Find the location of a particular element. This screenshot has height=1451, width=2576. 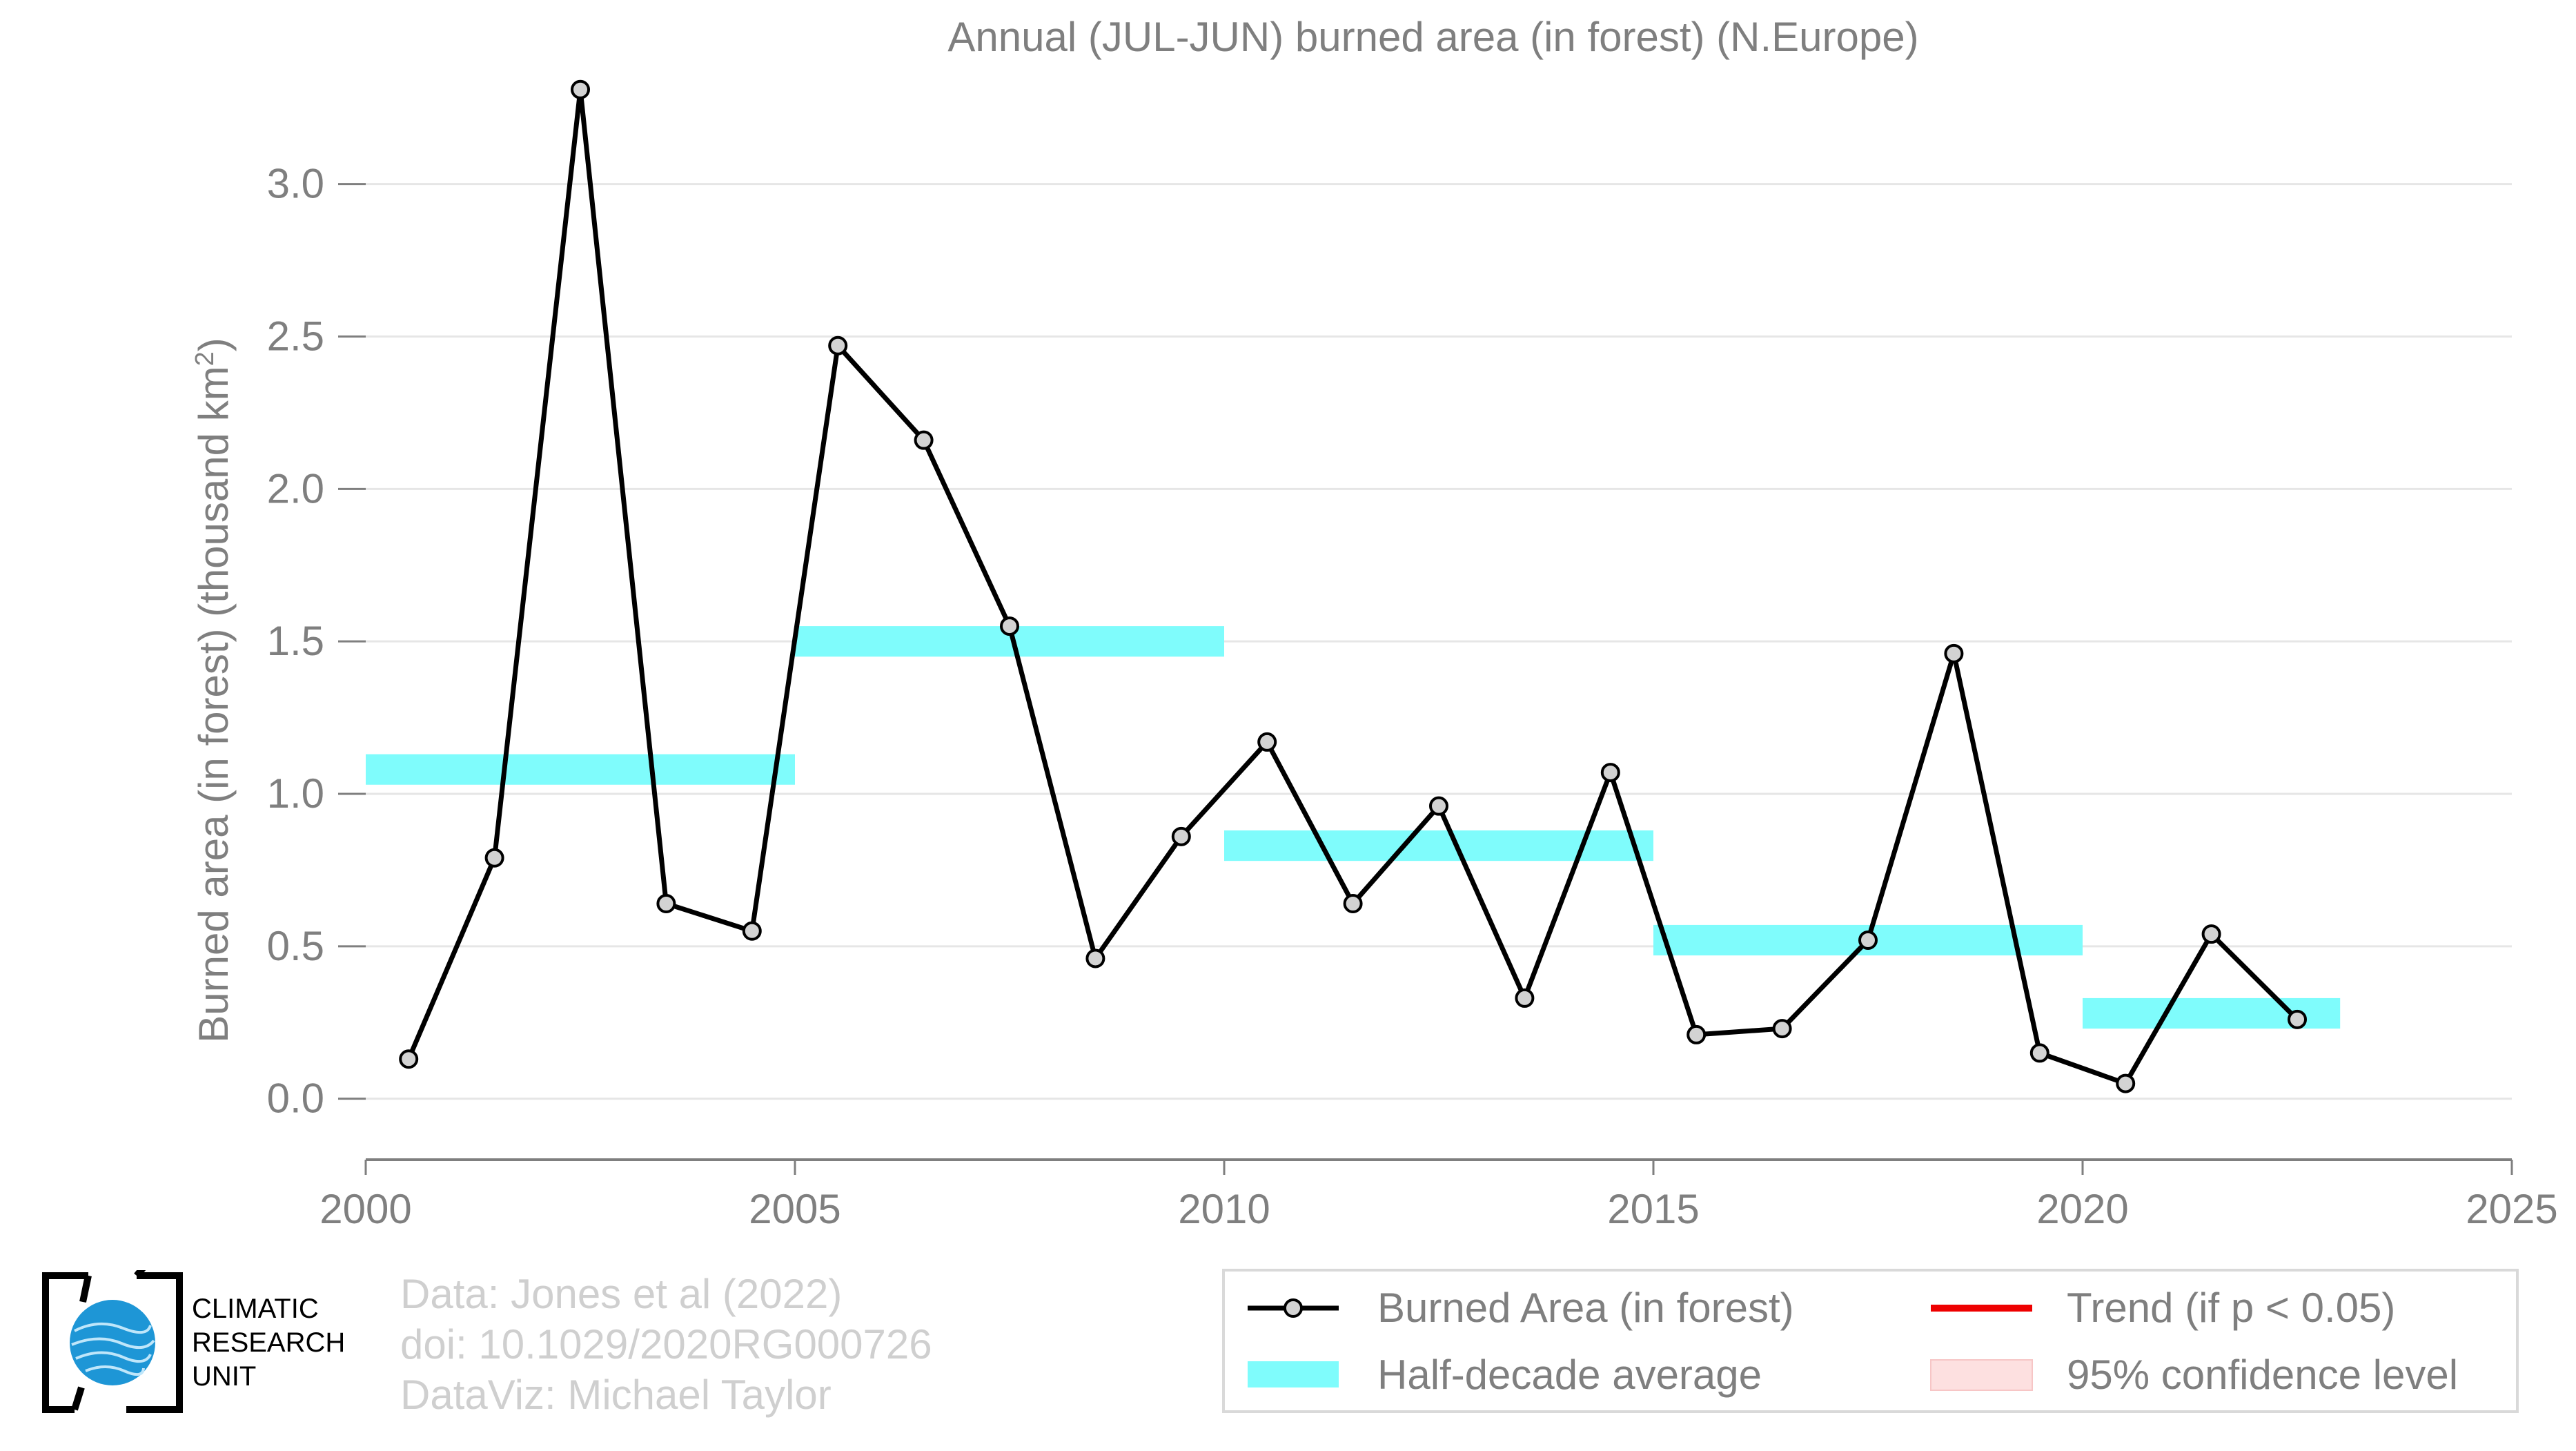

y-axis-label-superscript: 2 is located at coordinates (204, 358).